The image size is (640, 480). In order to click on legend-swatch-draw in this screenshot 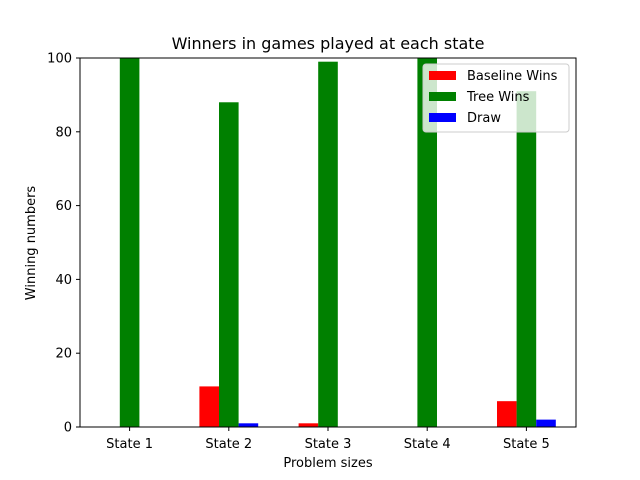, I will do `click(442, 117)`.